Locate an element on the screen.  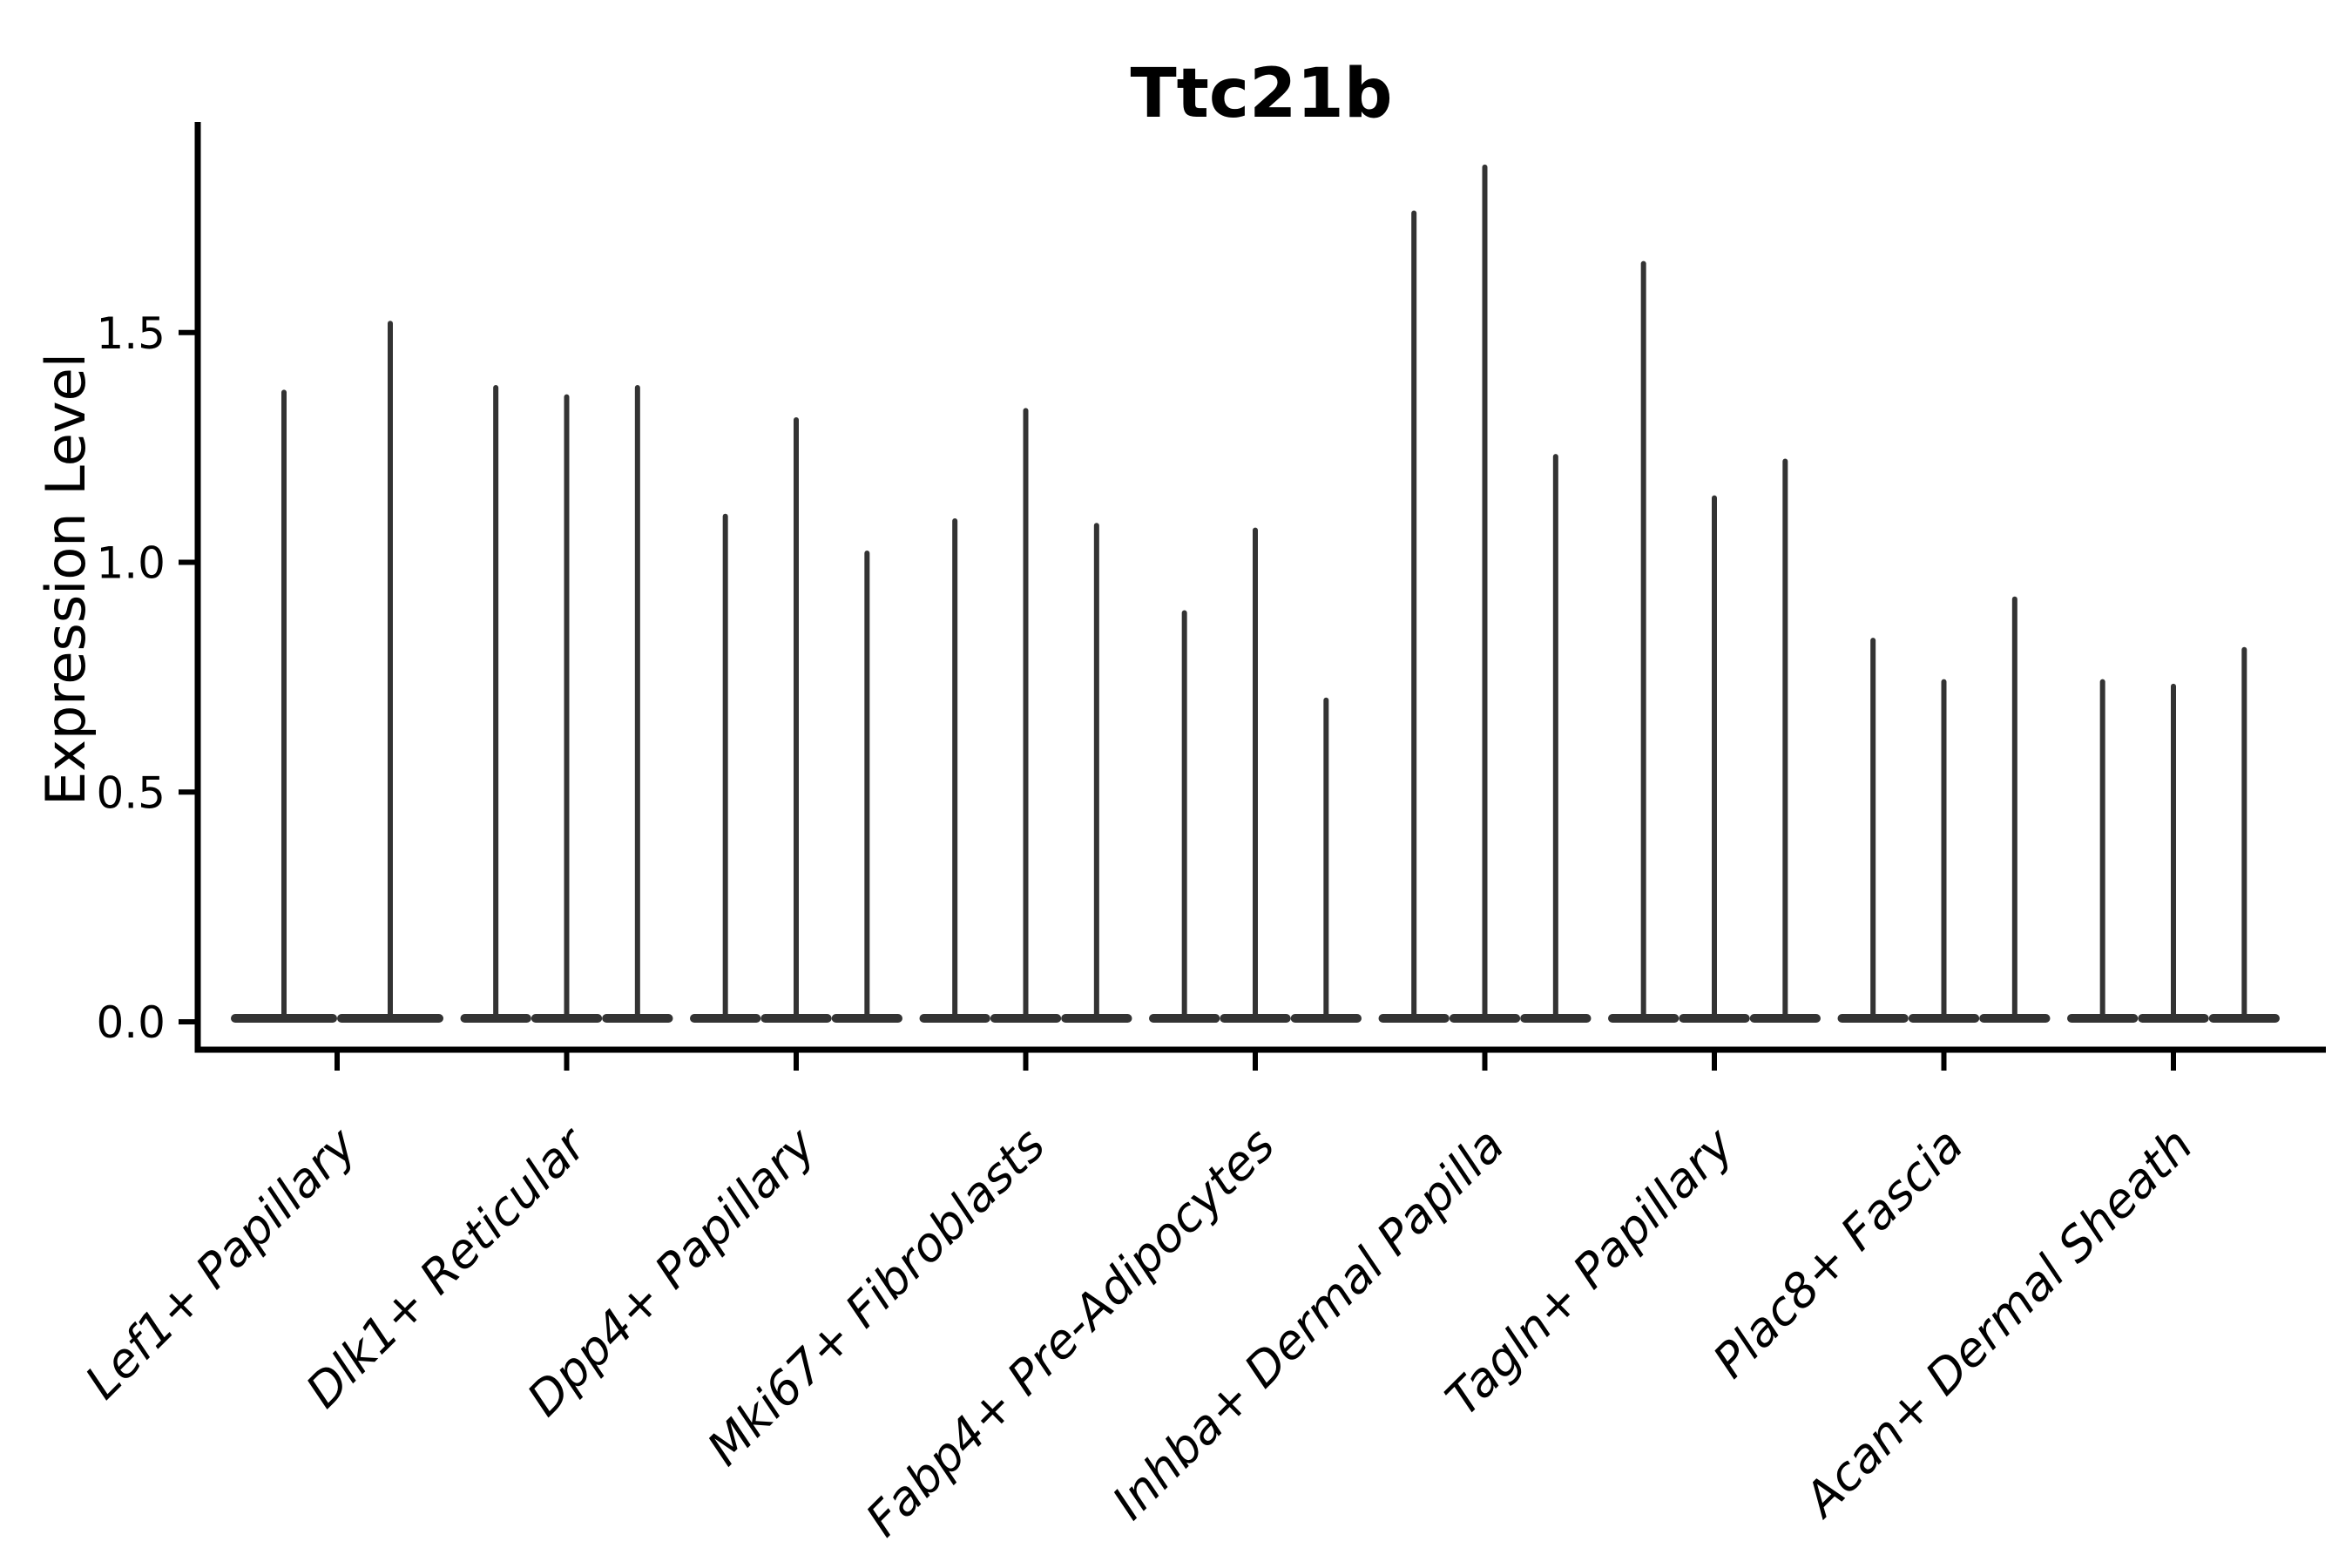
x-tick-label: Acan+ Dermal Sheath is located at coordinates (1997, 1323).